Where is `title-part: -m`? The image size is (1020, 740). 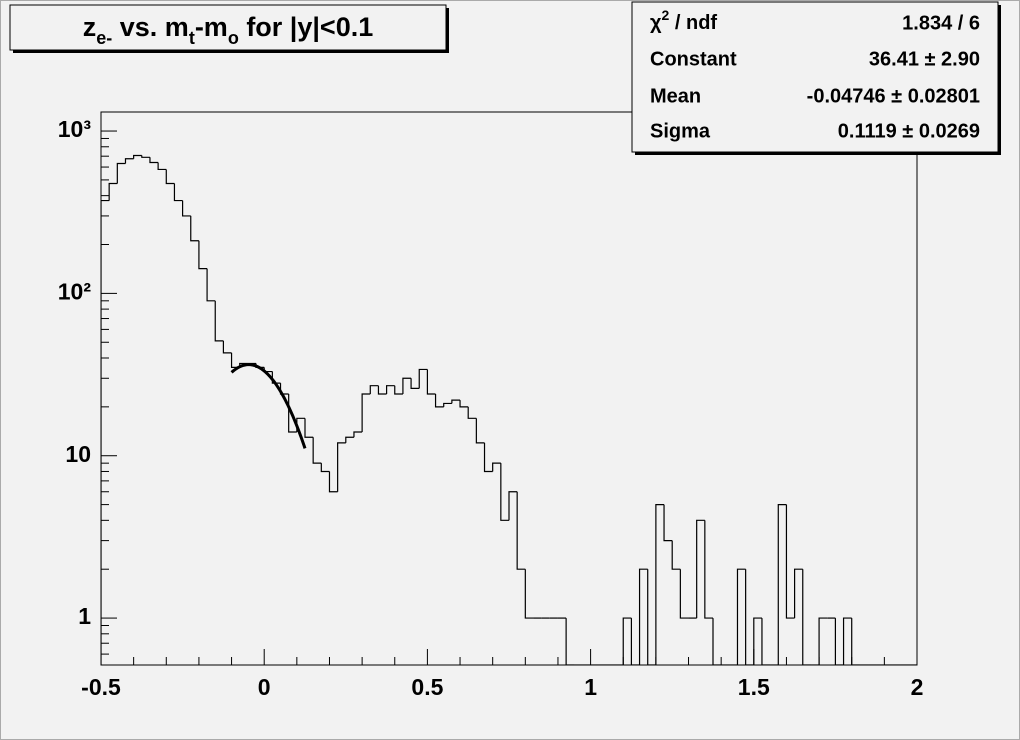
title-part: -m is located at coordinates (211, 27).